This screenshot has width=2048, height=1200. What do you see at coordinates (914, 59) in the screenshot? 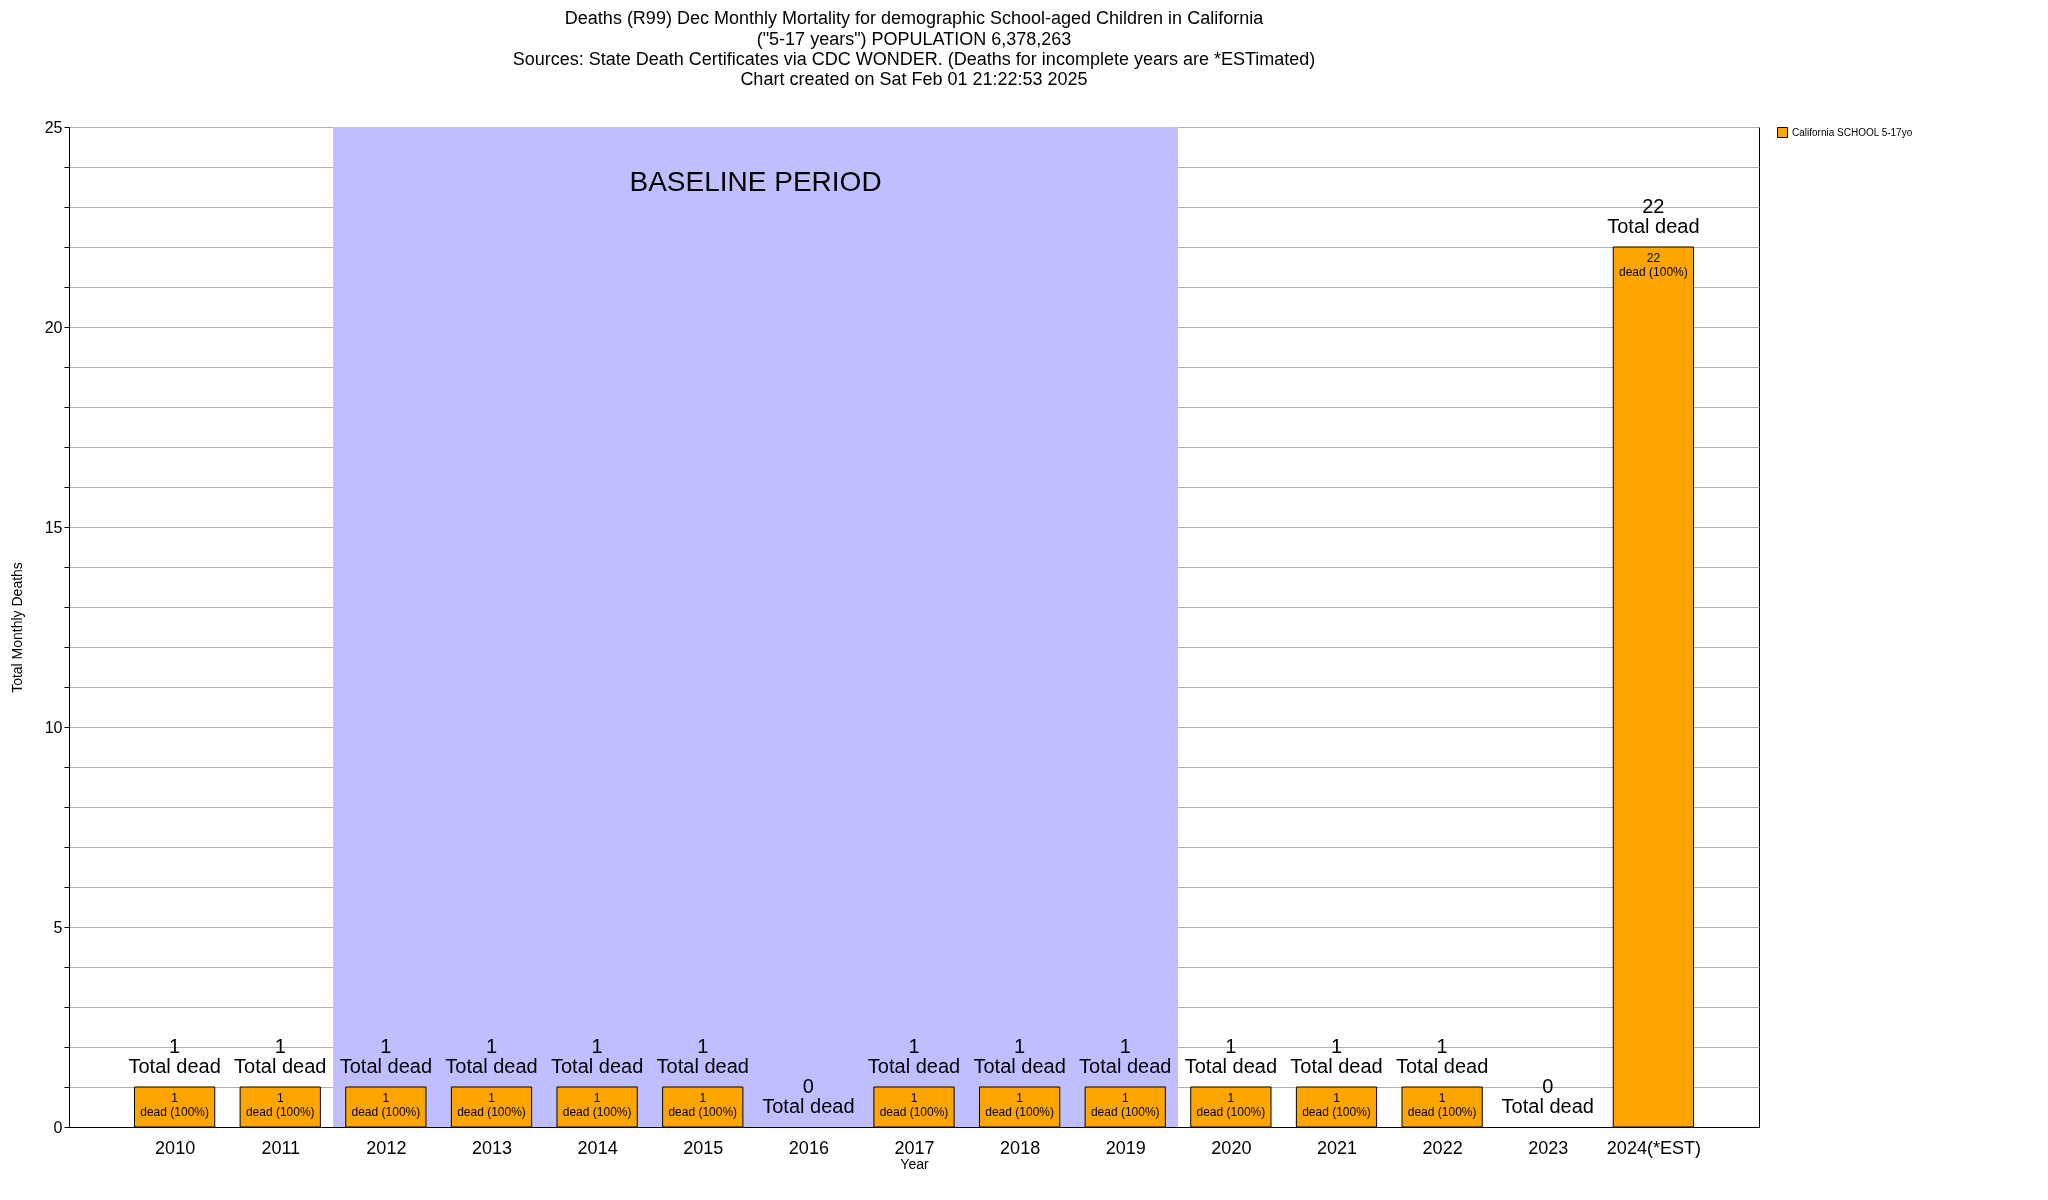
I see `source-note: Sources: State Death Certificates via CDC WONDER. (Deaths for incomplete years are *ESTimated)` at bounding box center [914, 59].